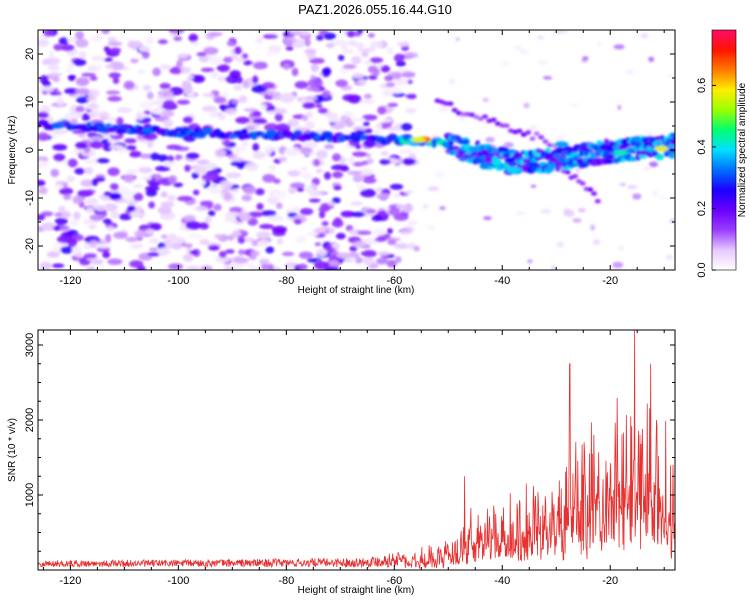 The height and width of the screenshot is (600, 750). What do you see at coordinates (610, 581) in the screenshot?
I see `x-tick-label: -20` at bounding box center [610, 581].